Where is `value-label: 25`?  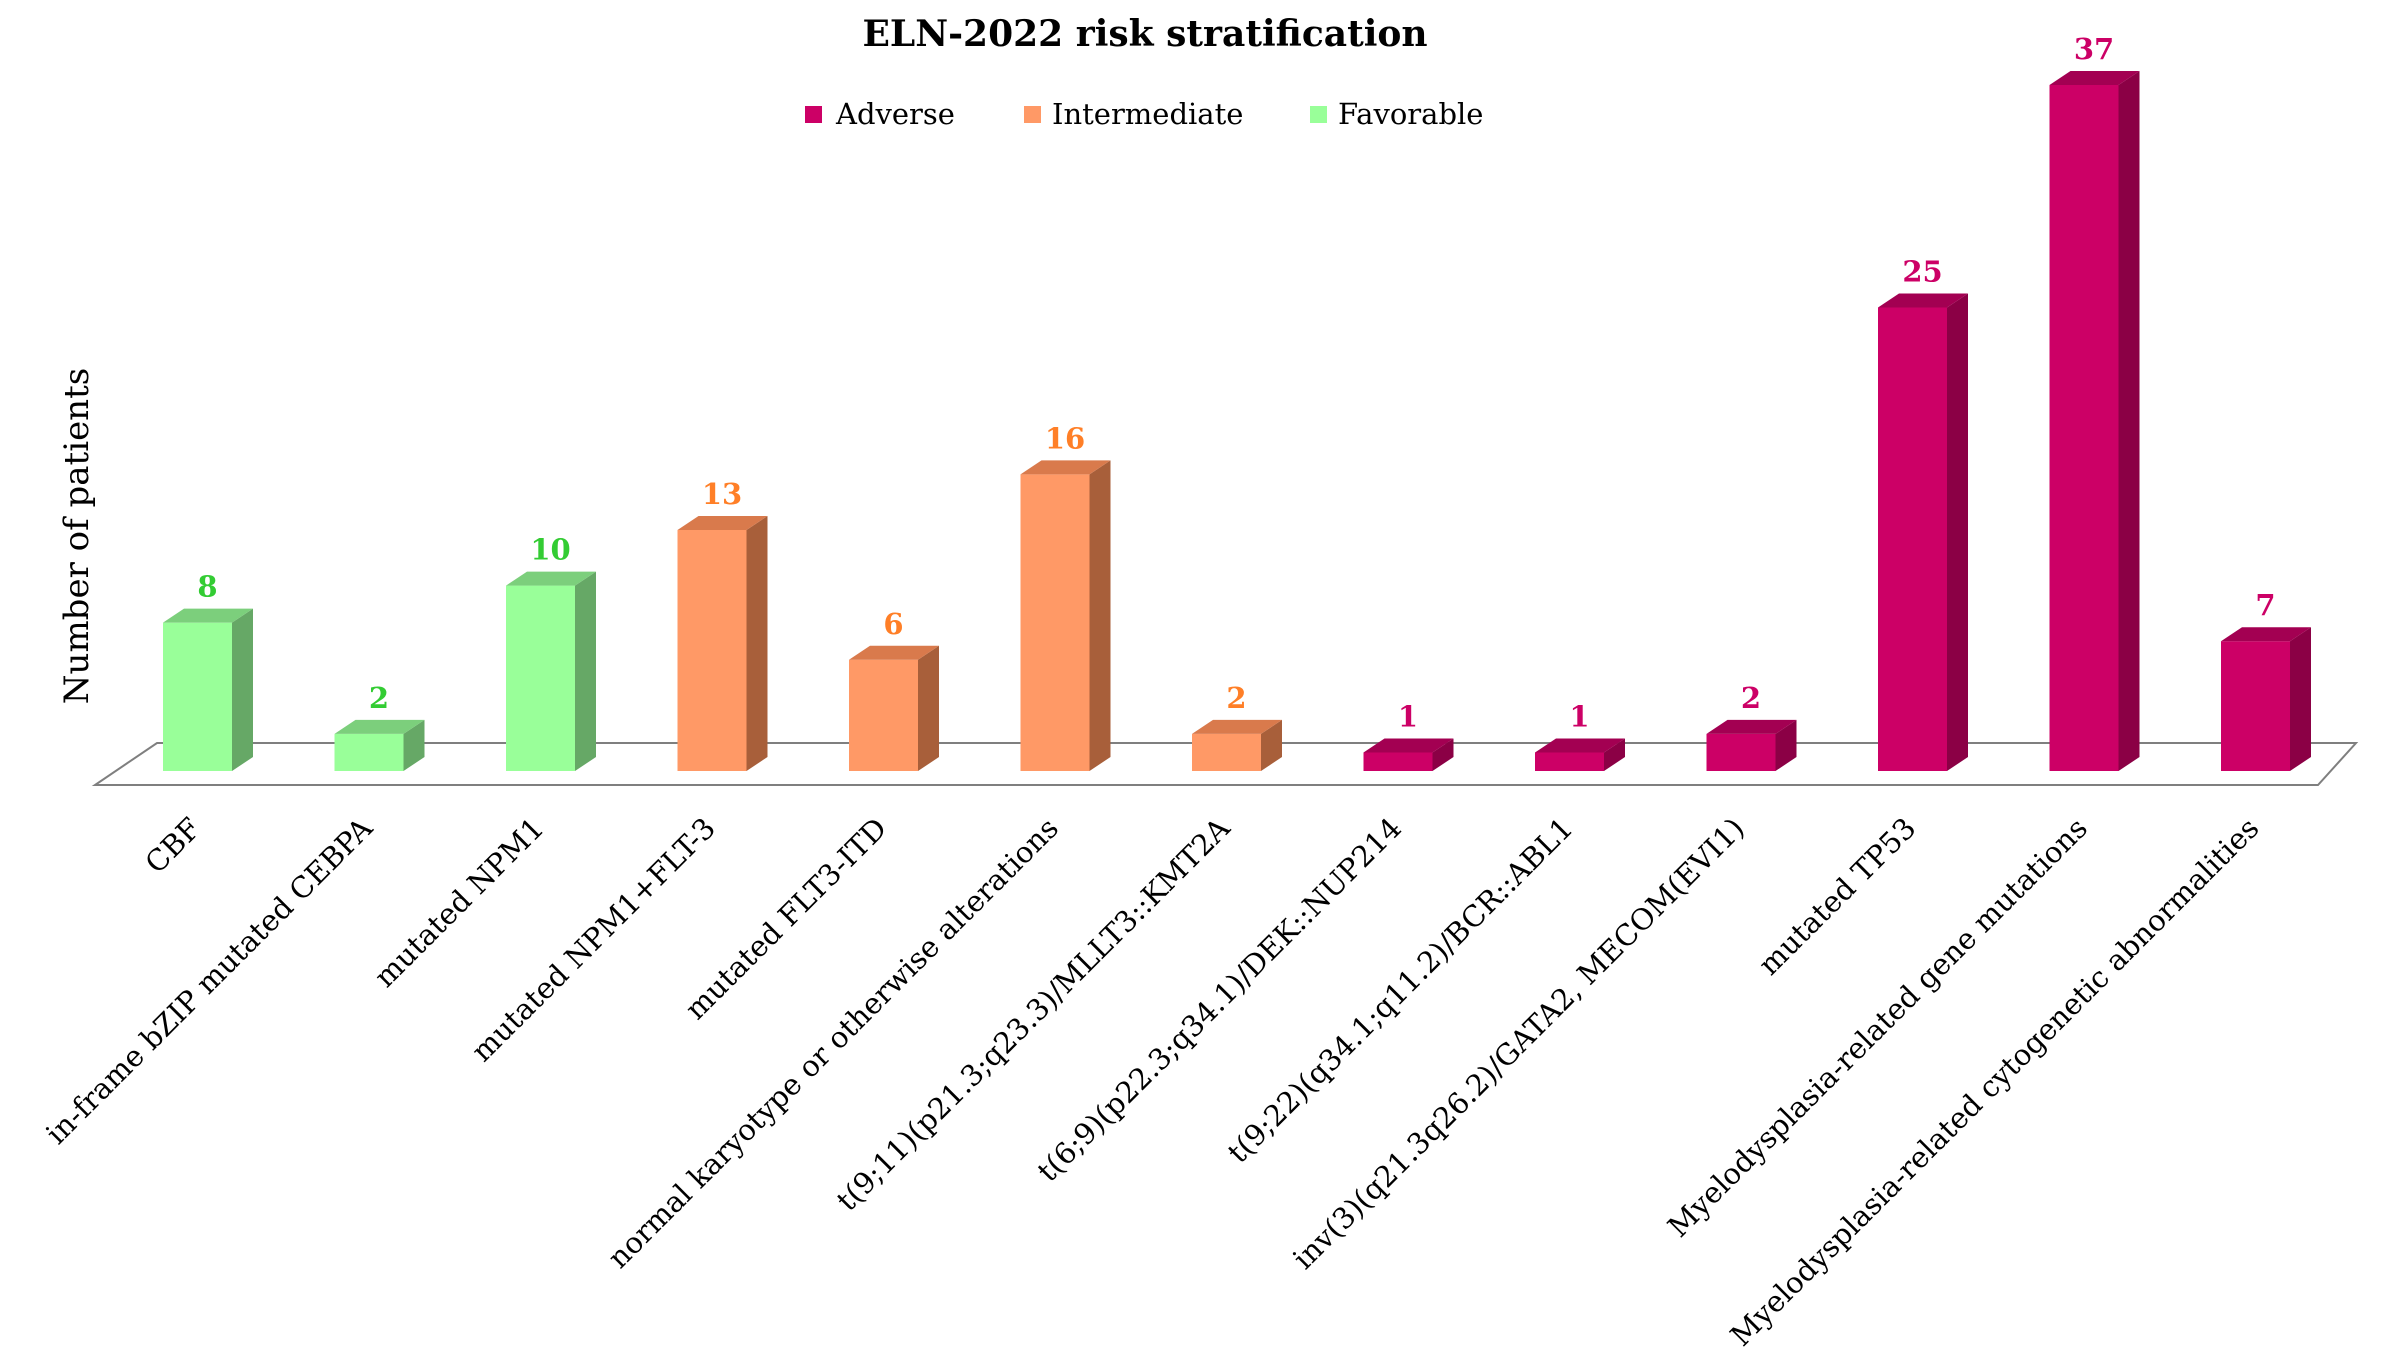
value-label: 25 is located at coordinates (1922, 271).